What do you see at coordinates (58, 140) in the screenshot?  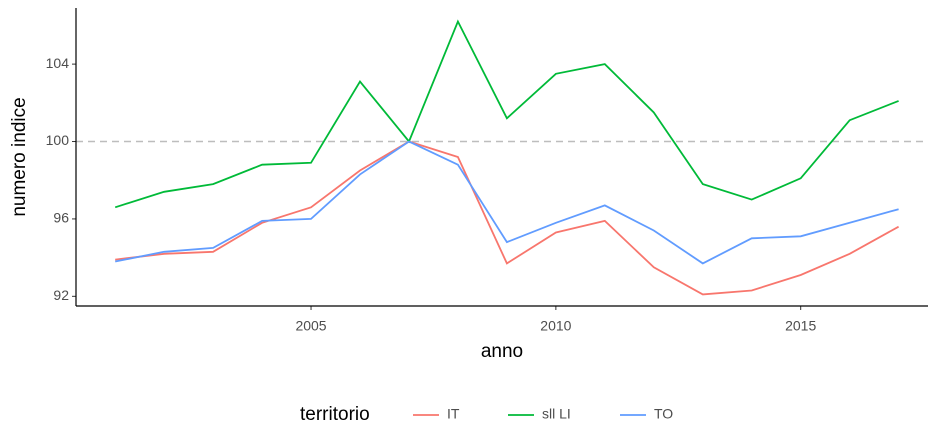 I see `y-tick-label: 100` at bounding box center [58, 140].